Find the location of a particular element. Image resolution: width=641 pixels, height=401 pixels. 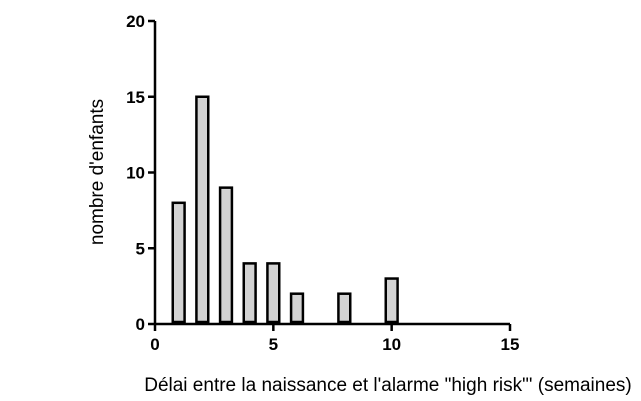

y-tick-label: 15 is located at coordinates (135, 97).